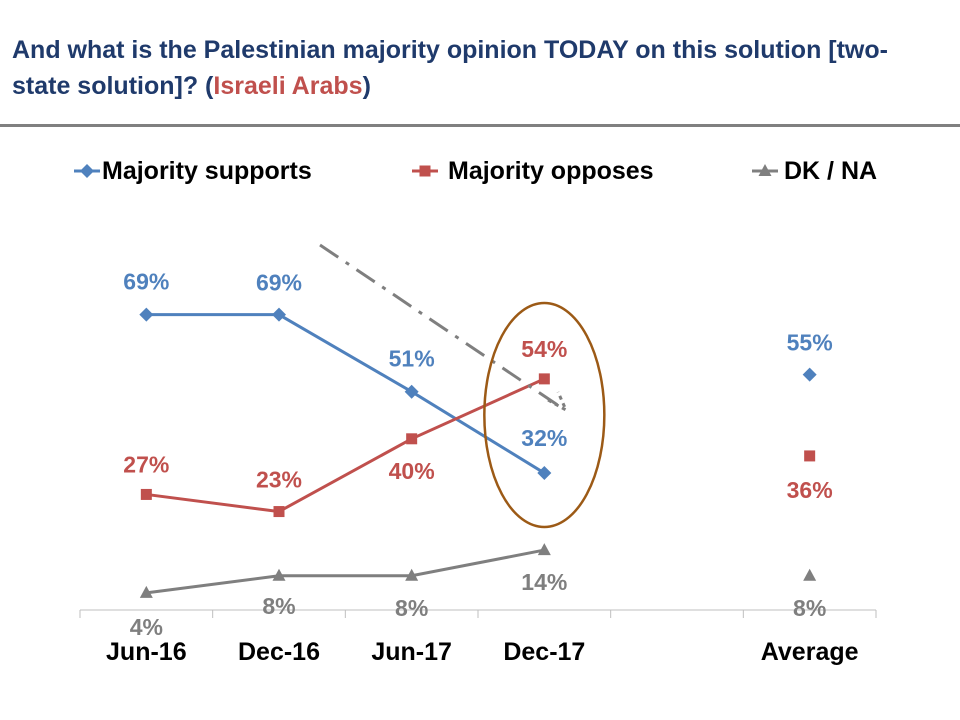 This screenshot has height=720, width=960. What do you see at coordinates (810, 652) in the screenshot?
I see `x-tick-label: Average` at bounding box center [810, 652].